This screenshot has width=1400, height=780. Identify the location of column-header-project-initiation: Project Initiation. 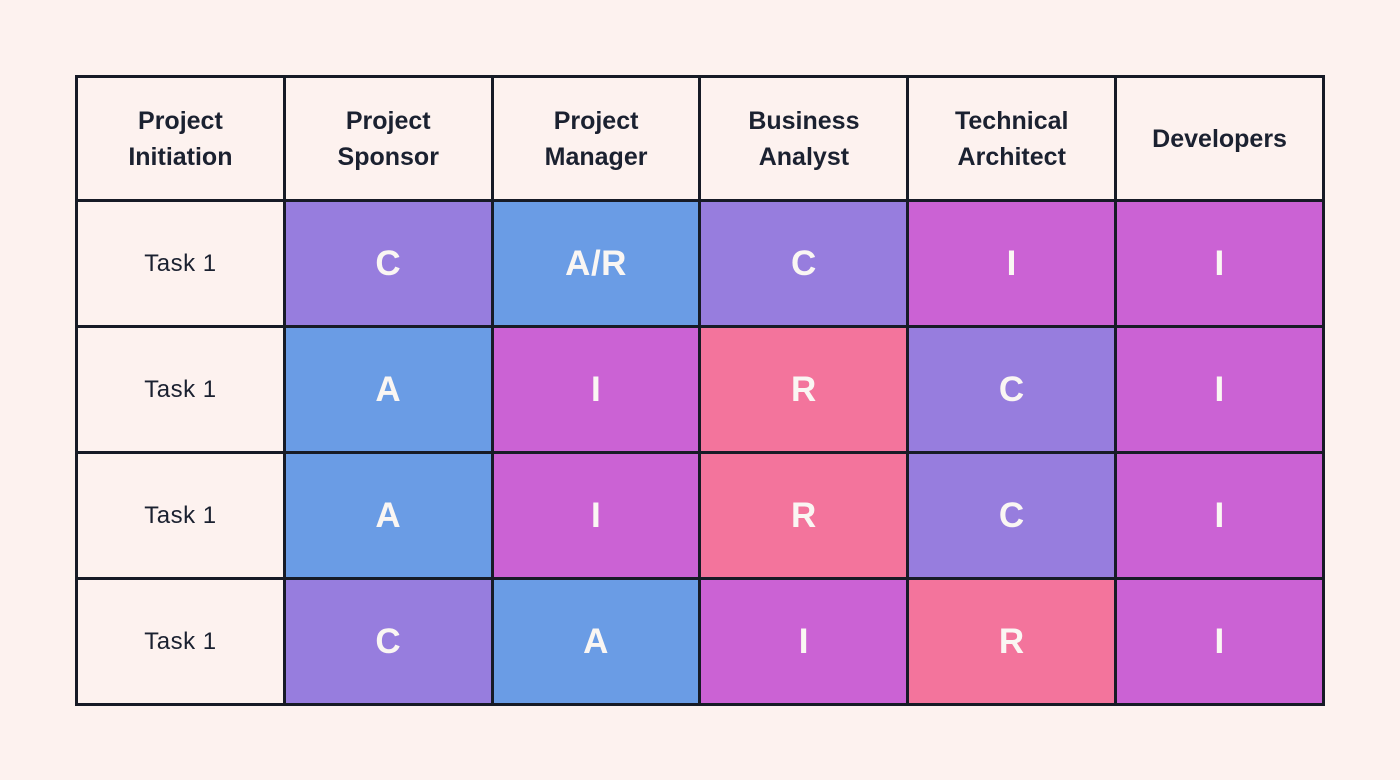
(180, 138).